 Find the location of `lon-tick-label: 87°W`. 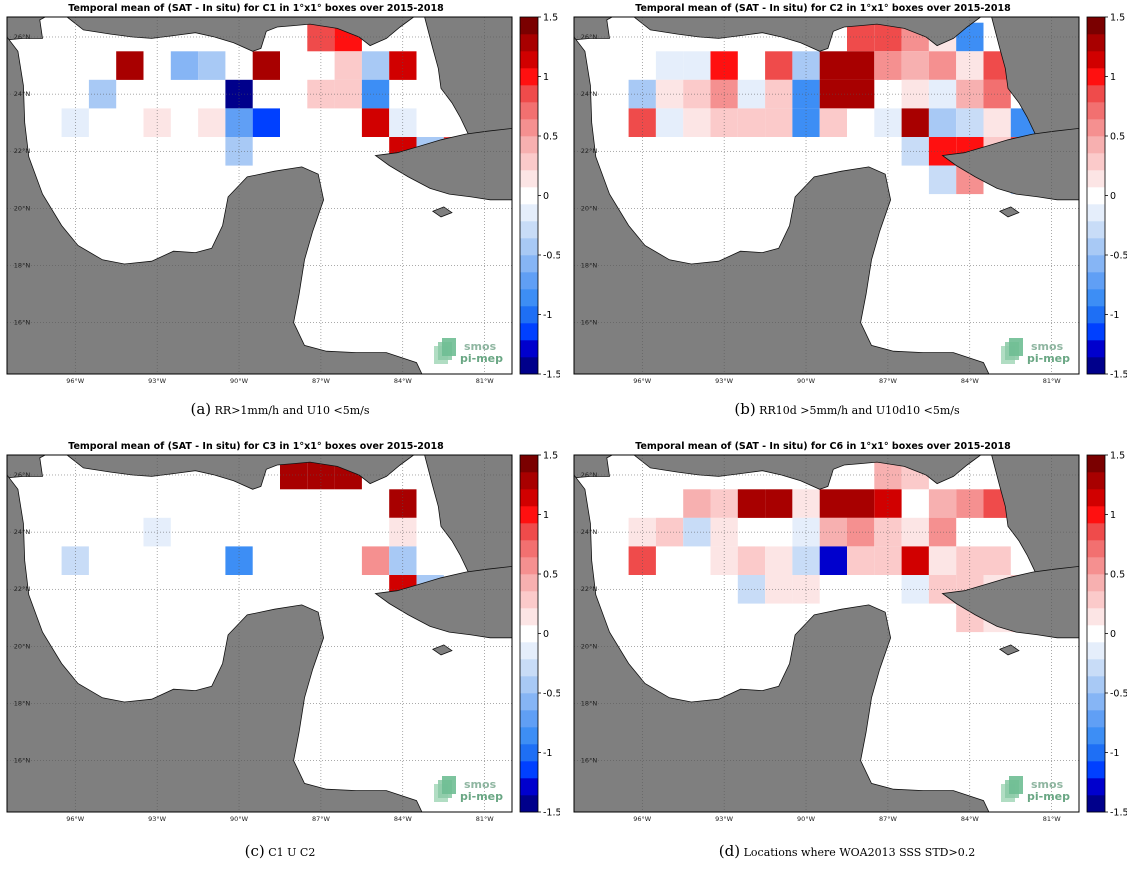

lon-tick-label: 87°W is located at coordinates (888, 819).